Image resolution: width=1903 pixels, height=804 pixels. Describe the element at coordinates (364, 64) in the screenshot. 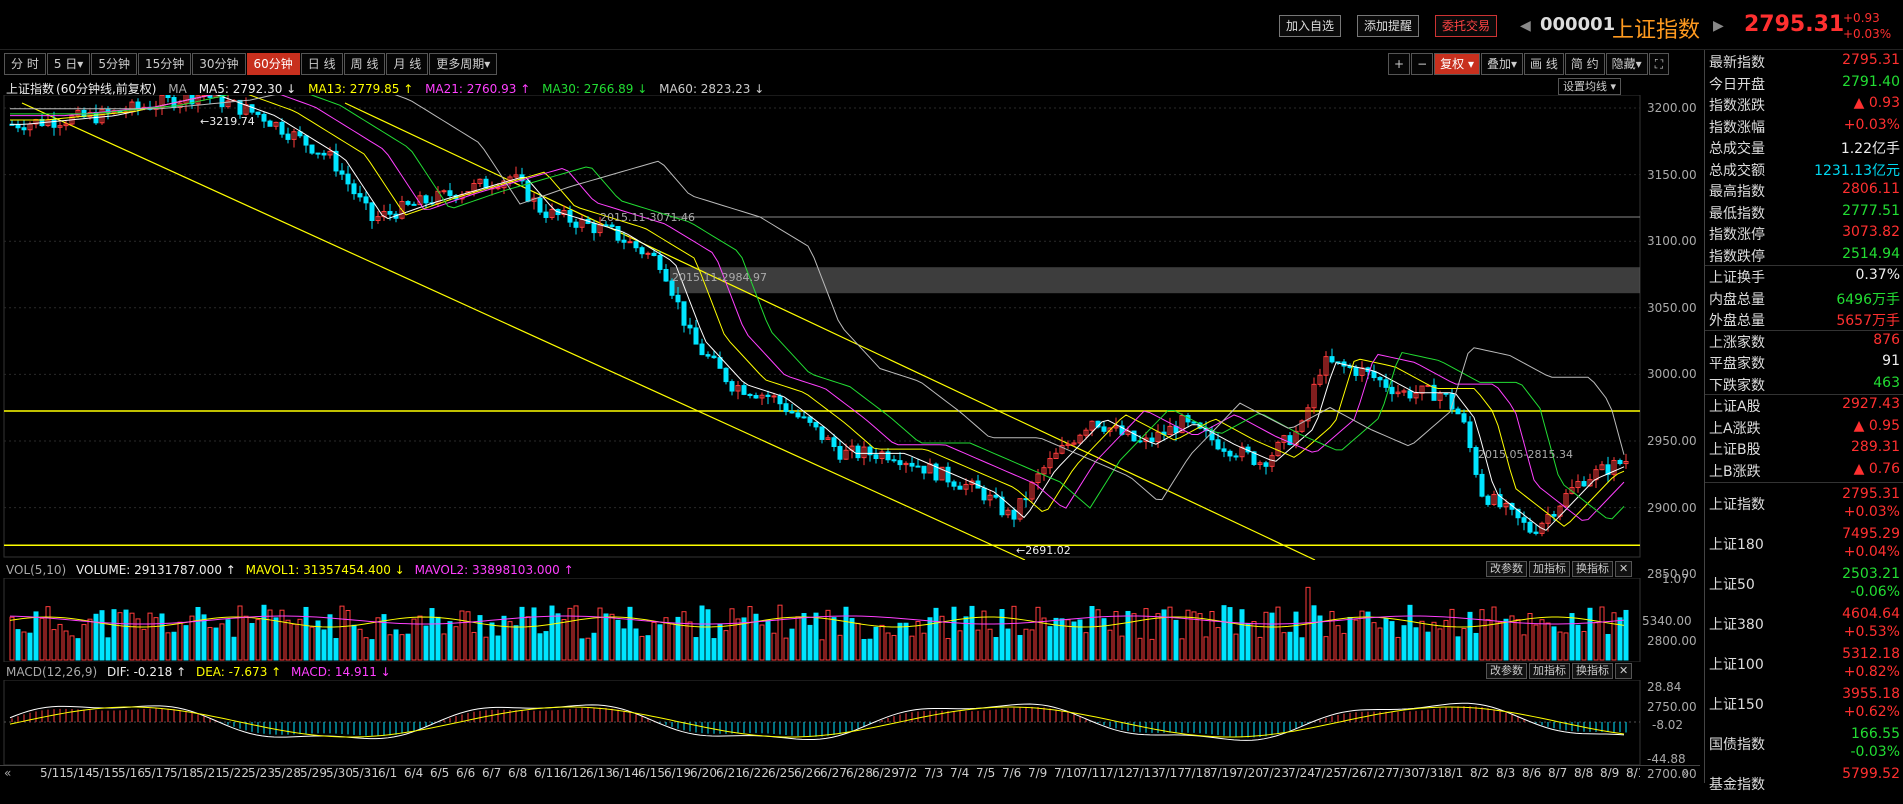

I see `period-tab: 周 线` at that location.